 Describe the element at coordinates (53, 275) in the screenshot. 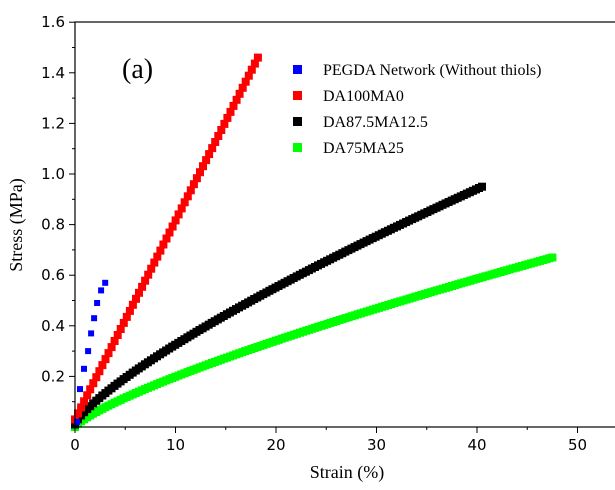

I see `y-tick-label: 0.6` at that location.